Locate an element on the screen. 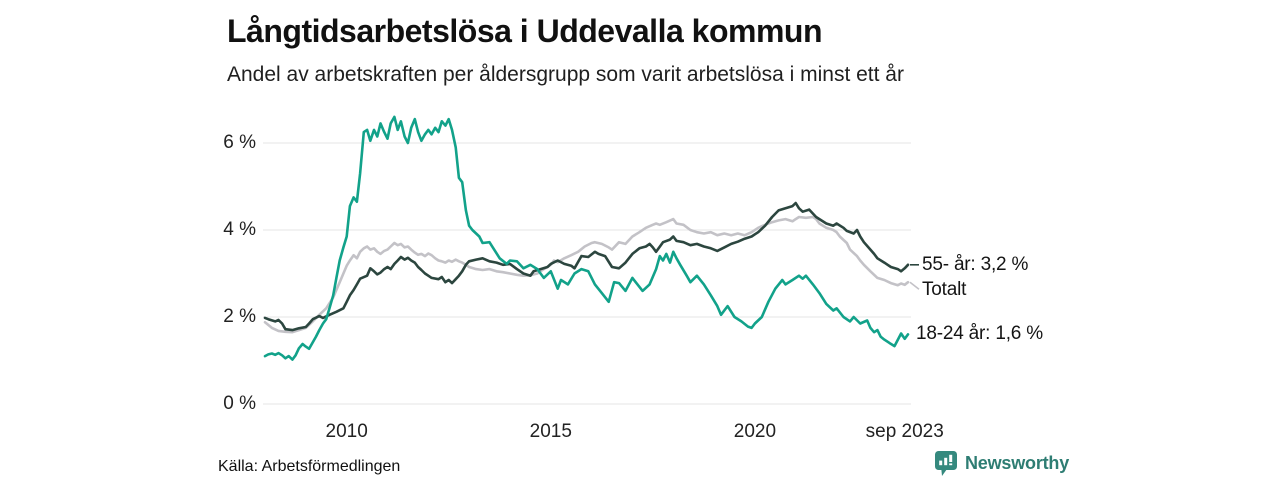  label-connector-totalt is located at coordinates (914, 285).